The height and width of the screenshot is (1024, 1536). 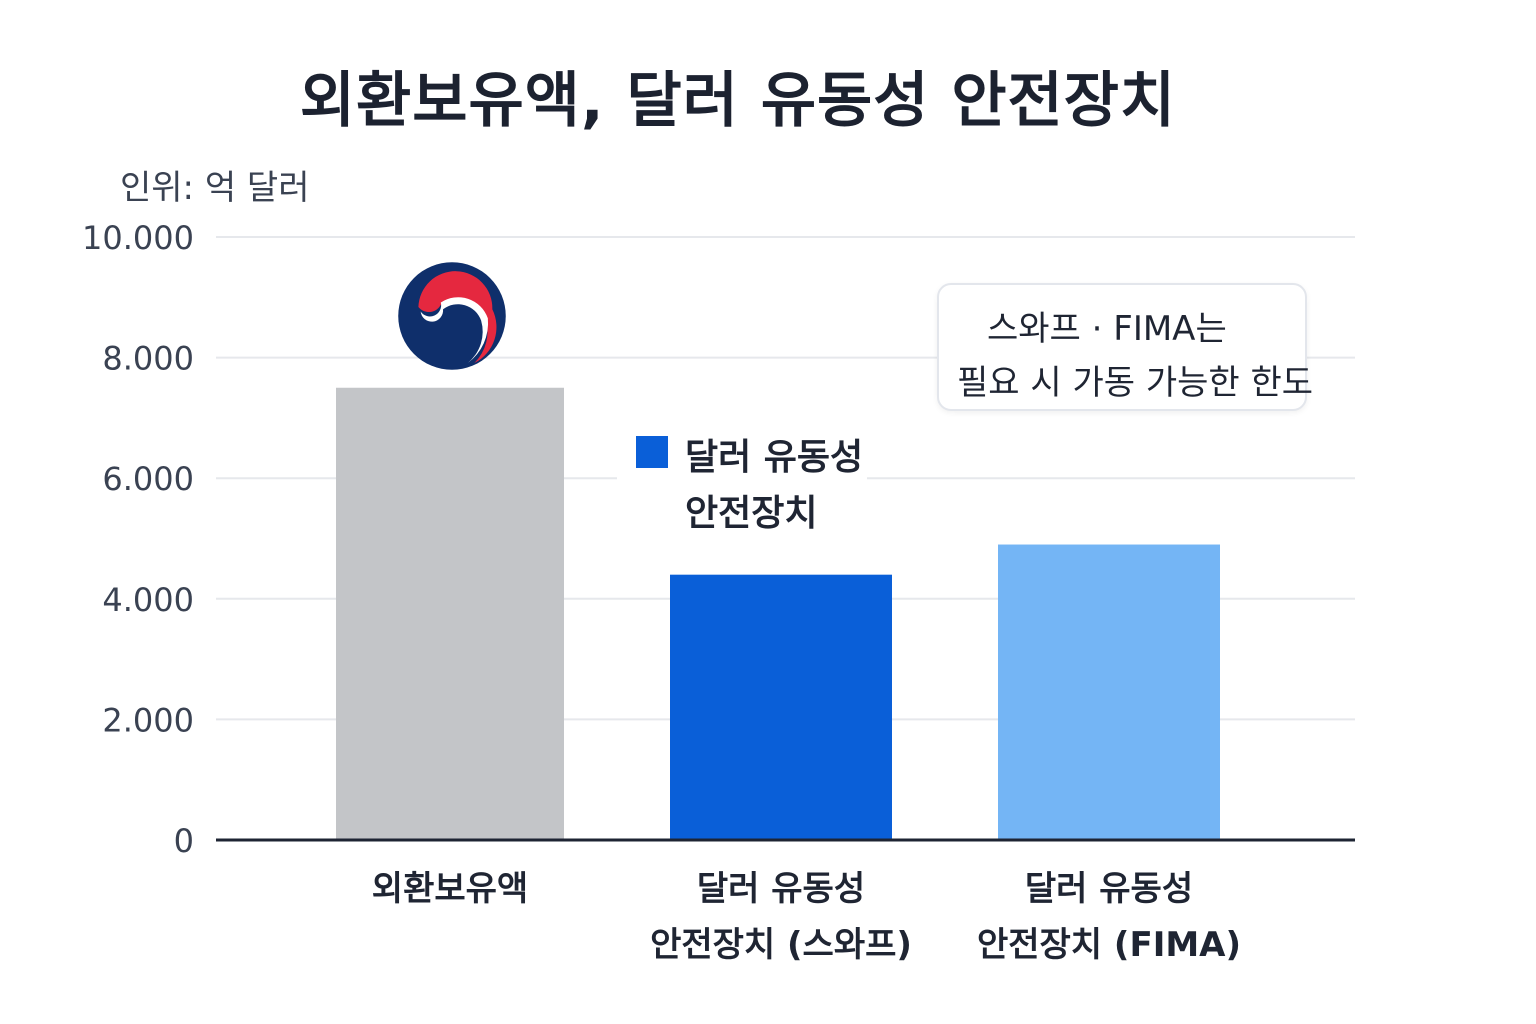 I want to click on y-tick-label: 4.000, so click(x=148, y=600).